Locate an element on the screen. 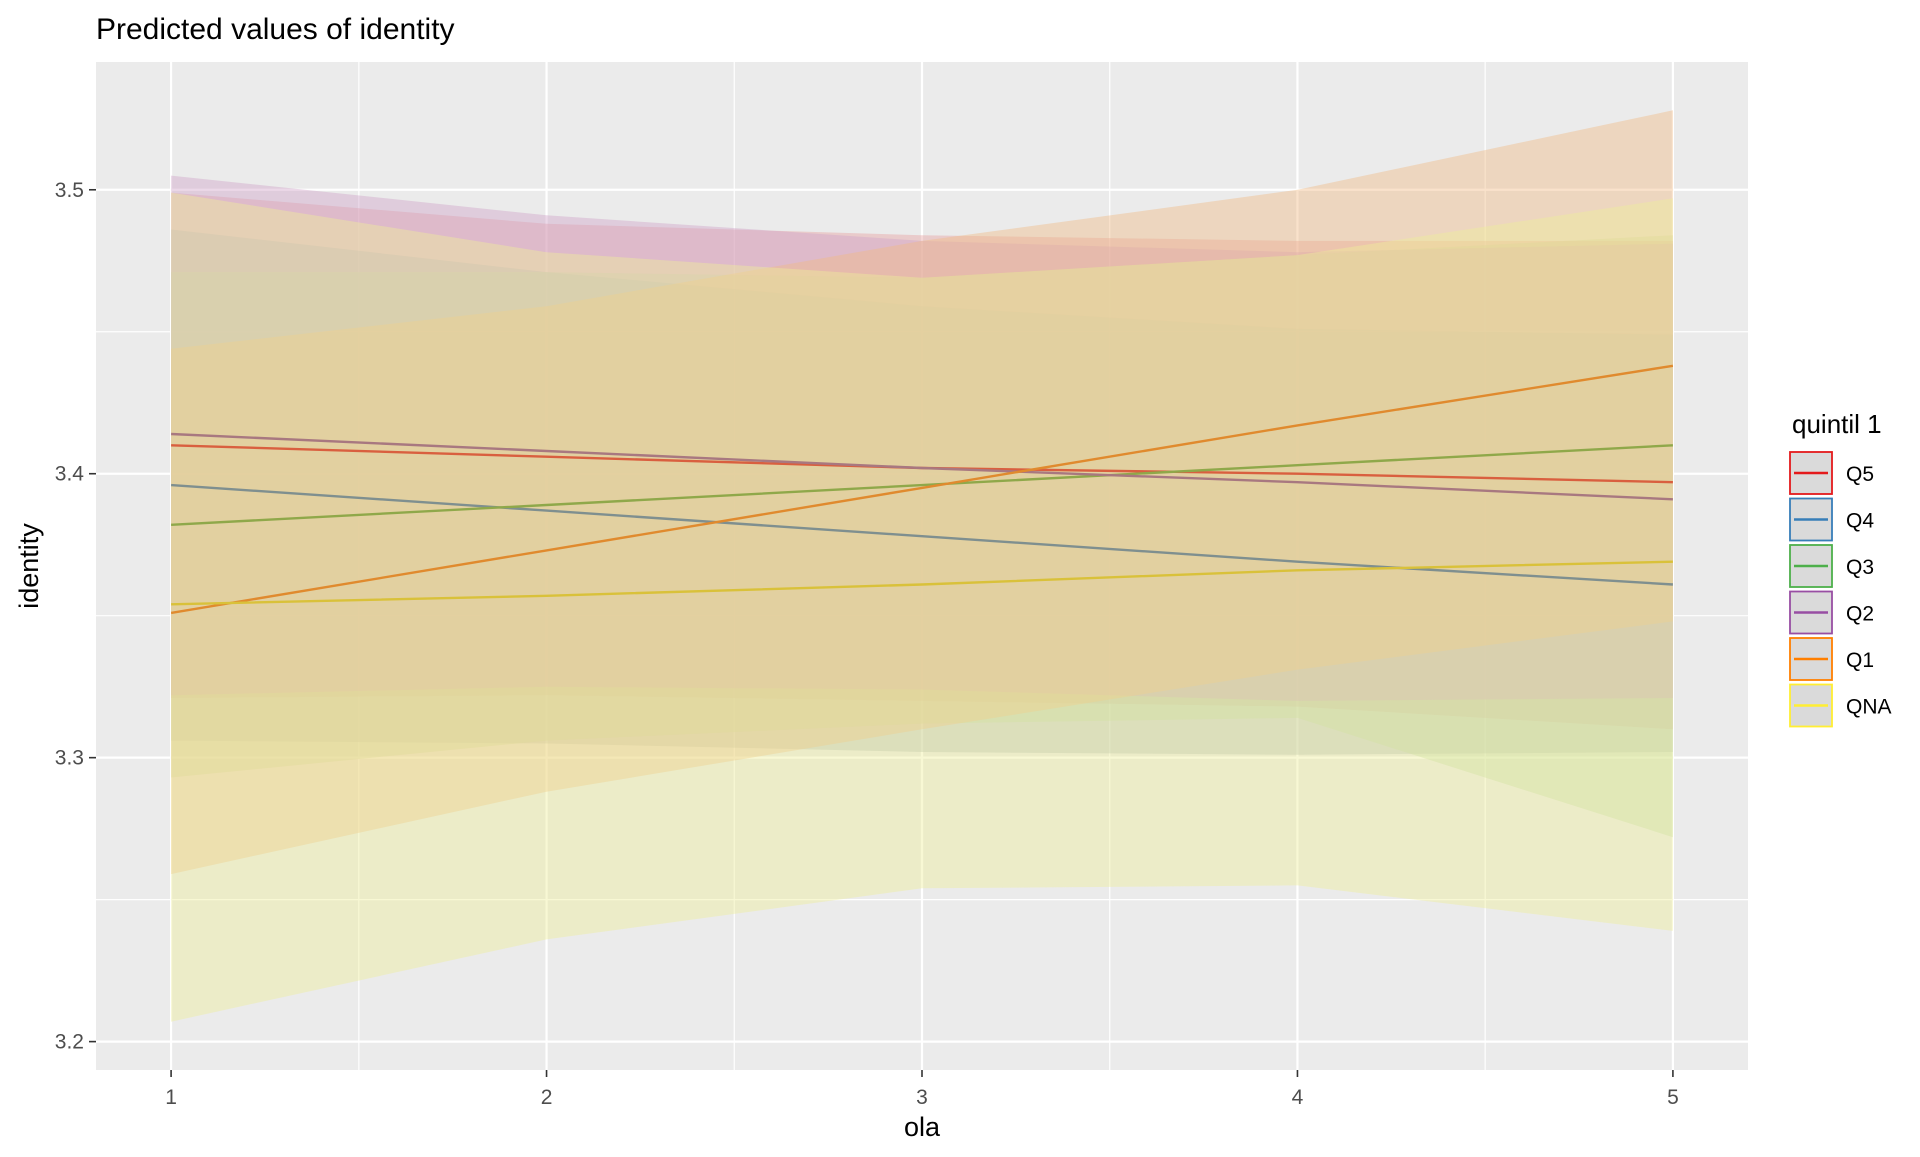 The image size is (1920, 1157). y-tick-label: 3.5 is located at coordinates (69, 190).